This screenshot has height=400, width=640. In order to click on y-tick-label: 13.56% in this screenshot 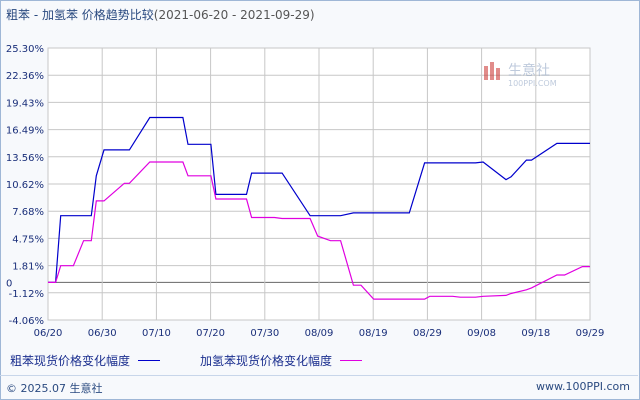, I will do `click(25, 158)`.